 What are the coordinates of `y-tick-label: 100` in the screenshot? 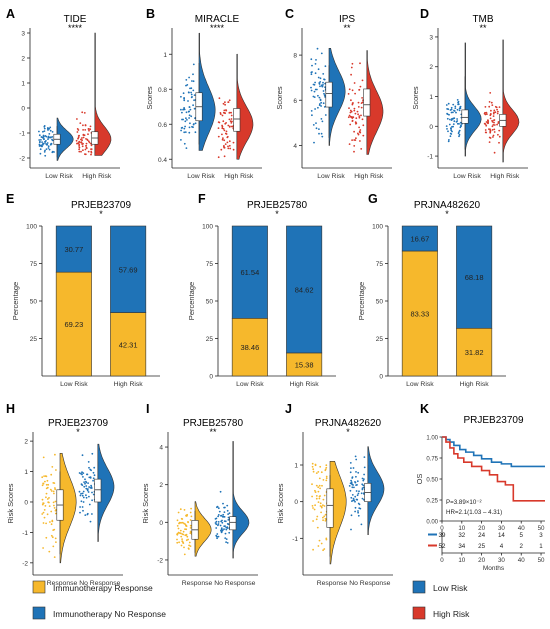 It's located at (31, 227).